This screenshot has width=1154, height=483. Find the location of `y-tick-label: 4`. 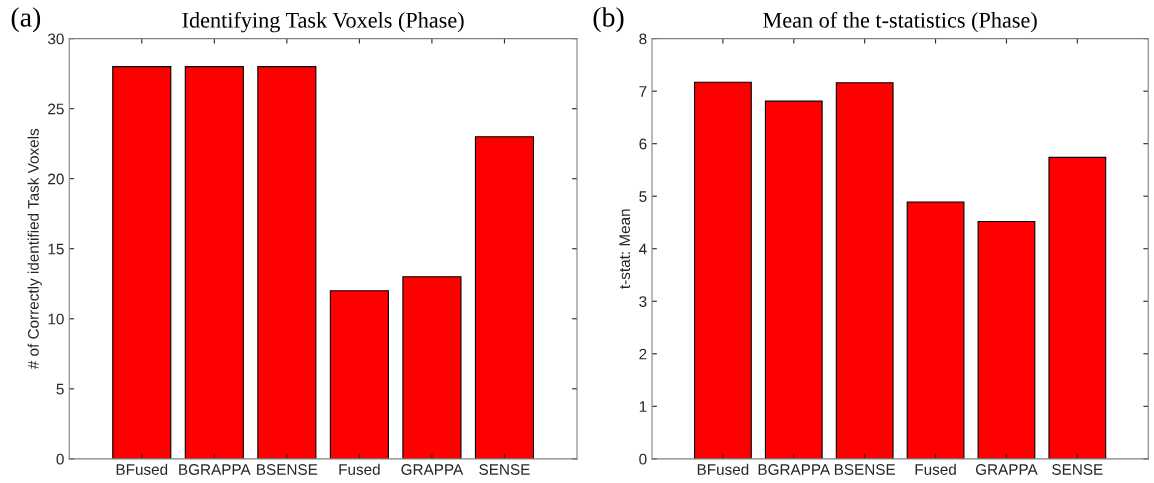

y-tick-label: 4 is located at coordinates (643, 249).